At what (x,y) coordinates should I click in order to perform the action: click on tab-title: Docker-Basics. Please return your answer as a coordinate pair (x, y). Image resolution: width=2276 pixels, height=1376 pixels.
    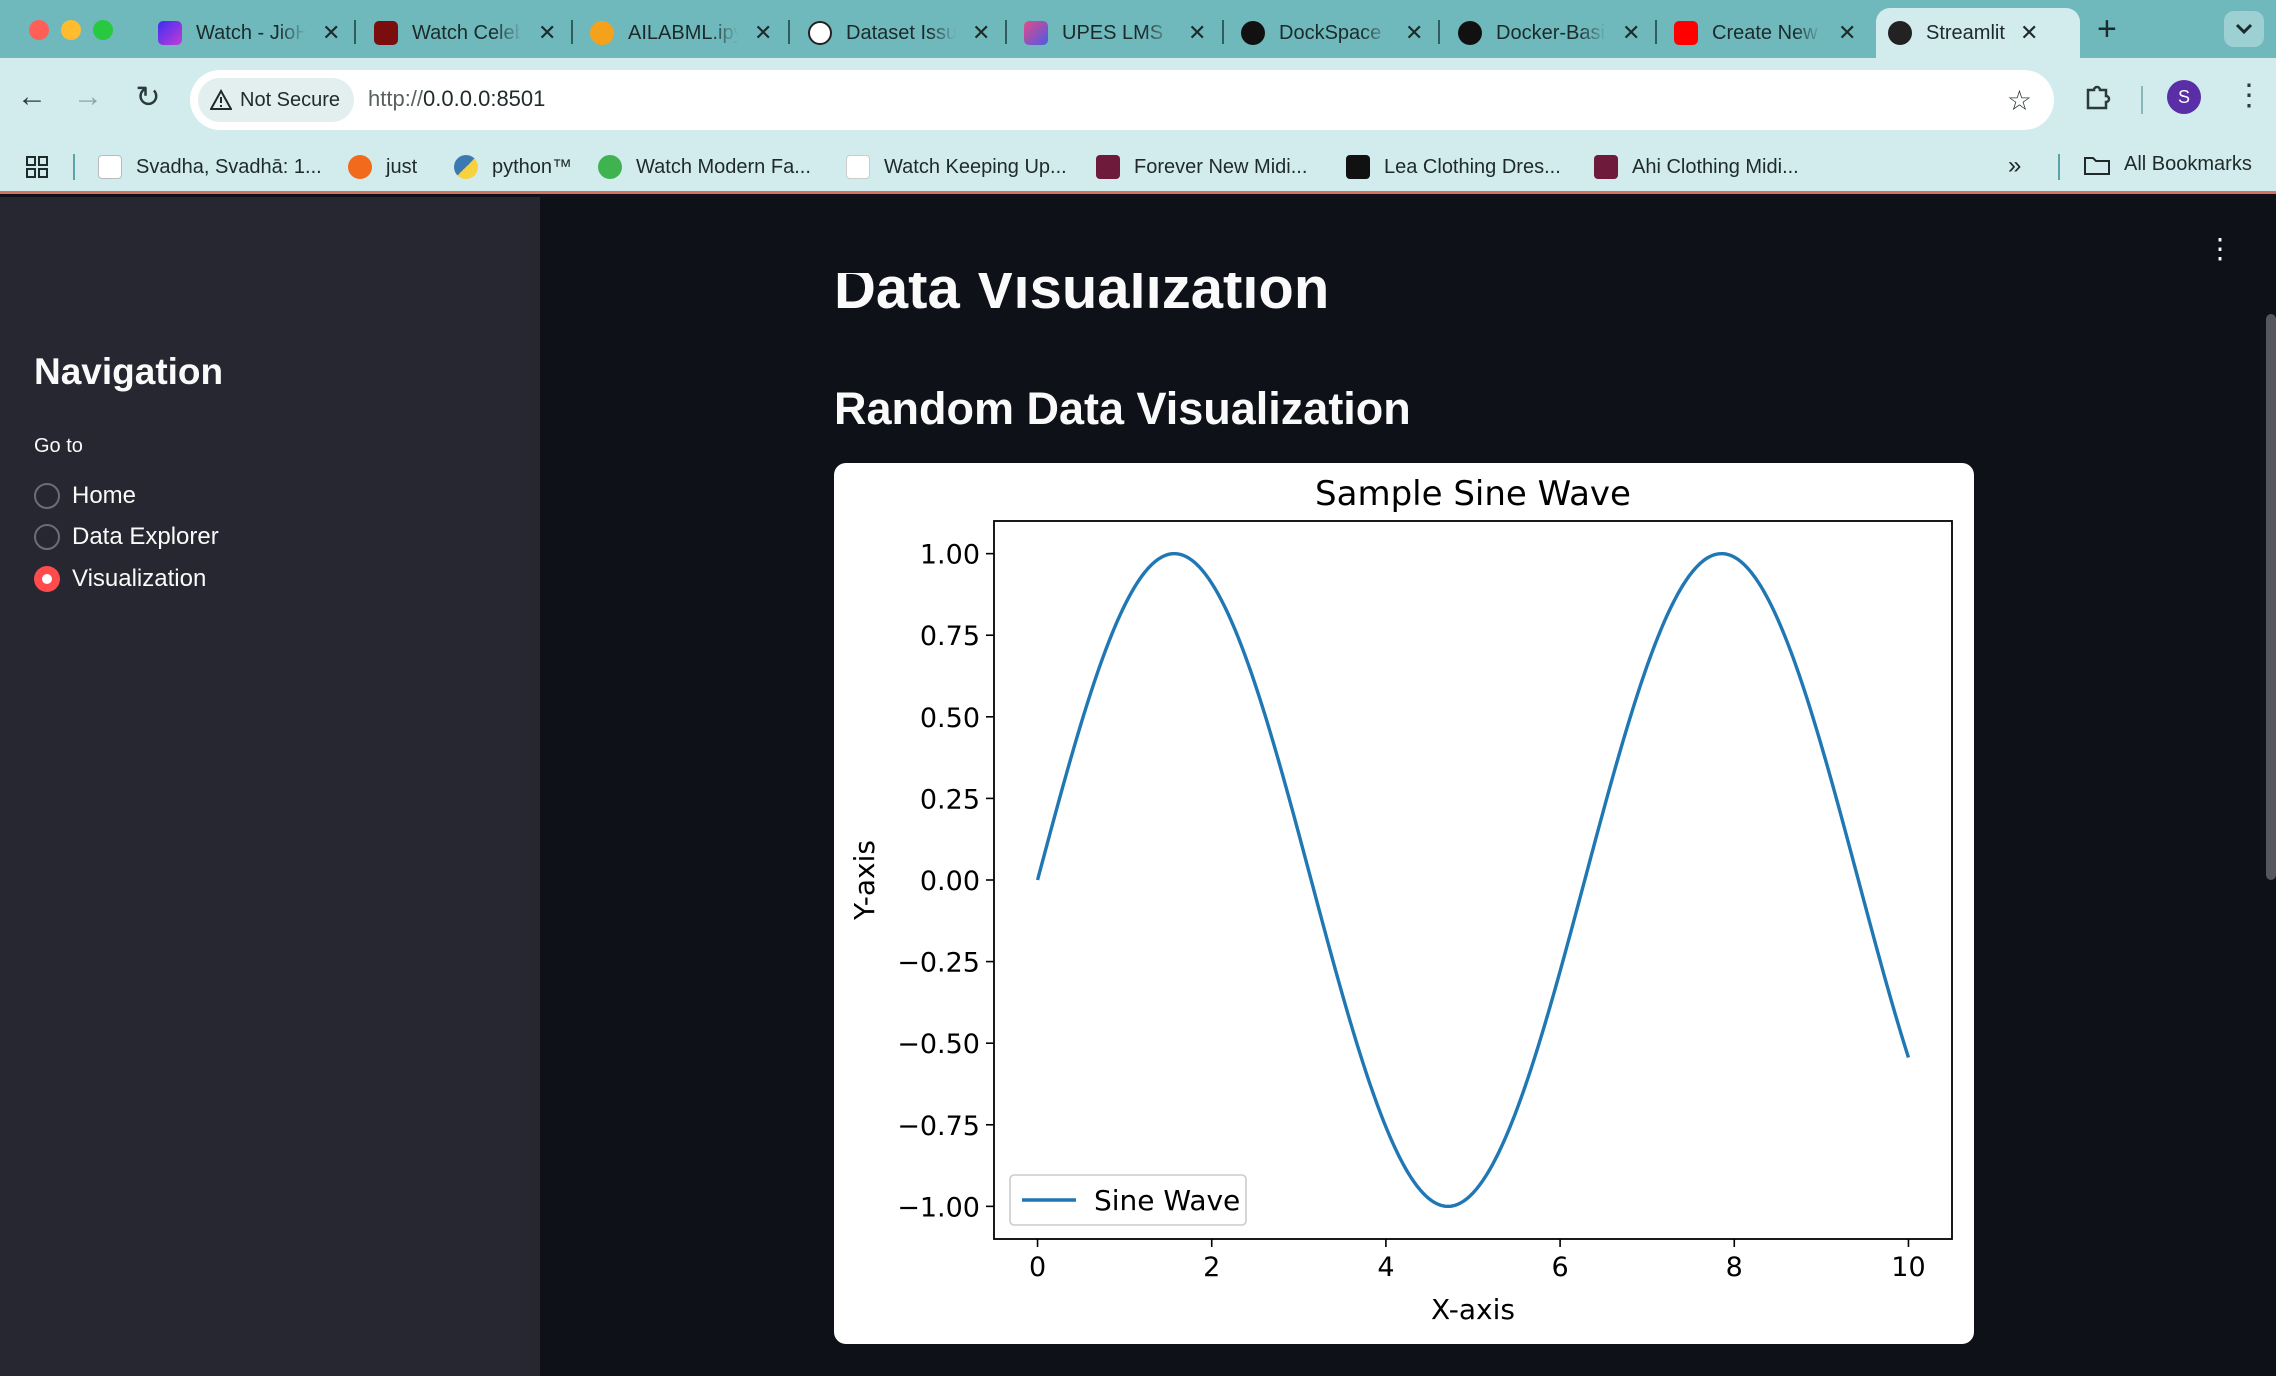
    Looking at the image, I should click on (1551, 32).